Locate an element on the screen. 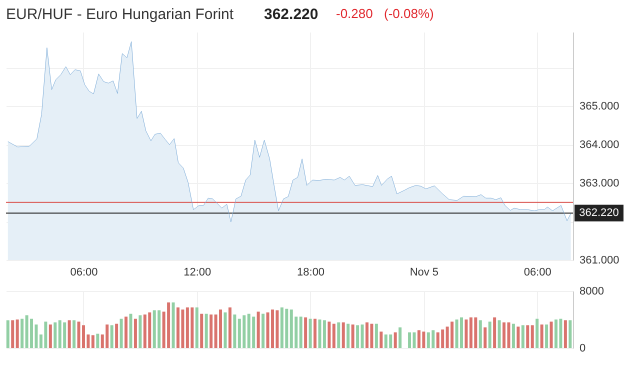  y-tick-label: 0 is located at coordinates (583, 348).